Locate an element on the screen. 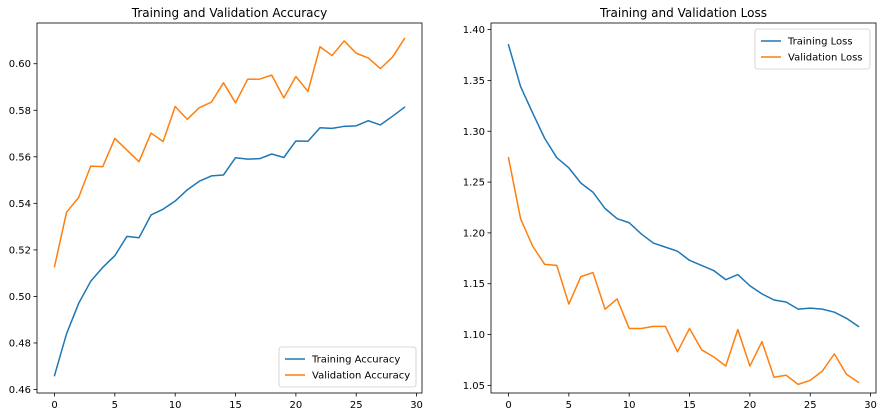 The width and height of the screenshot is (881, 418). accuracy-x-tick-label: 15 is located at coordinates (235, 405).